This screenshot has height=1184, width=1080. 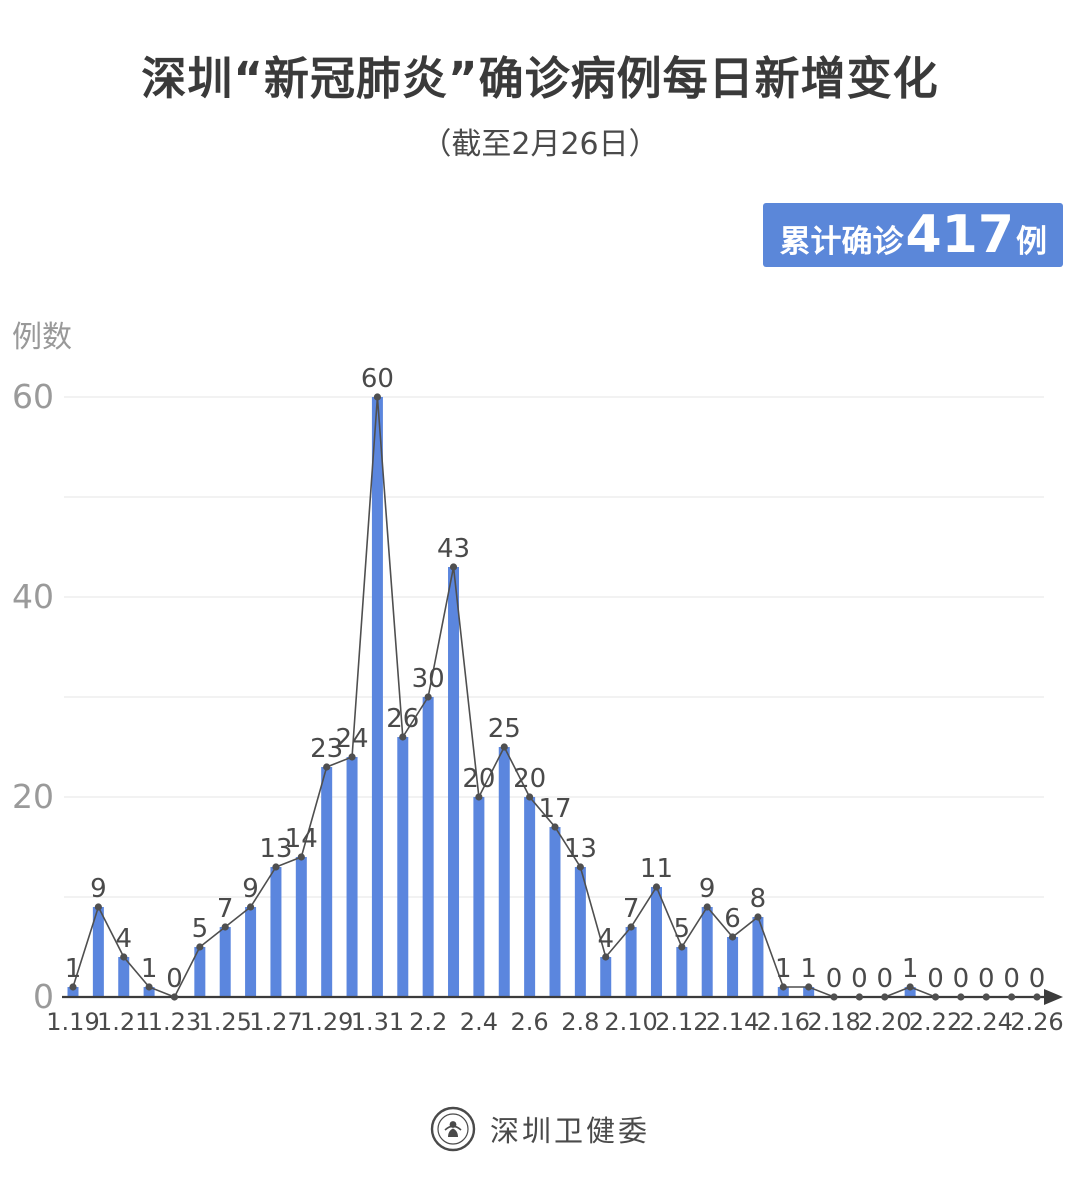 What do you see at coordinates (174, 1022) in the screenshot?
I see `x-tick-label: 1.23` at bounding box center [174, 1022].